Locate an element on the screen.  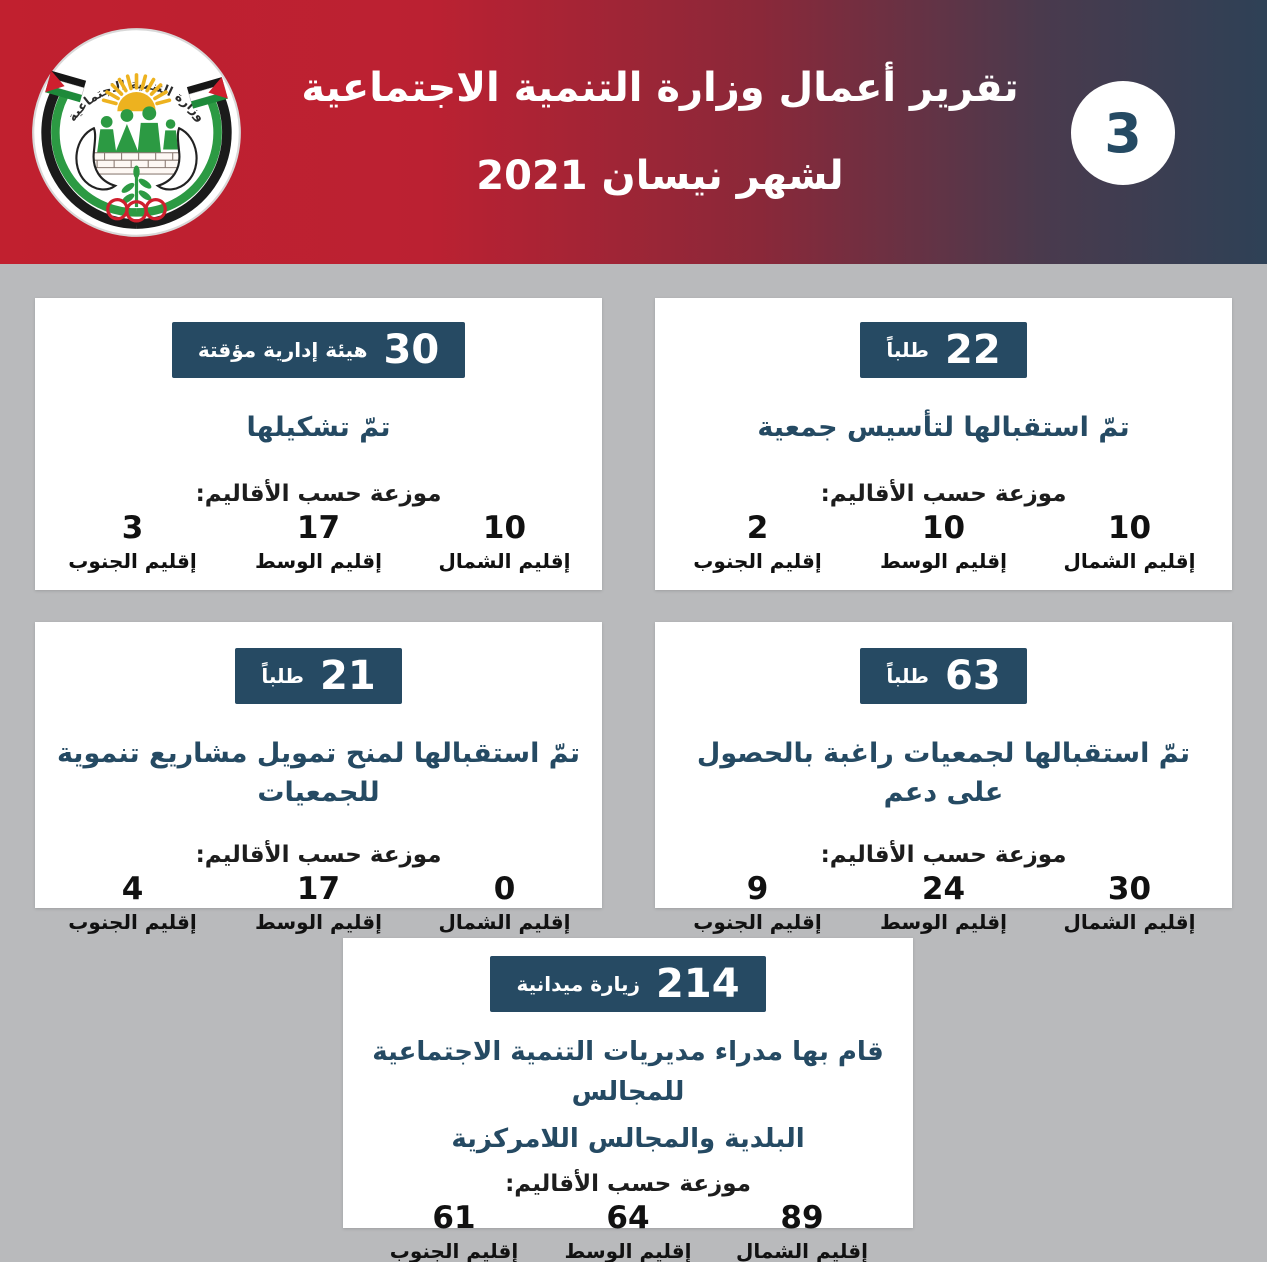
badge-label: هيئة إدارية مؤقتة is located at coordinates (282, 350).